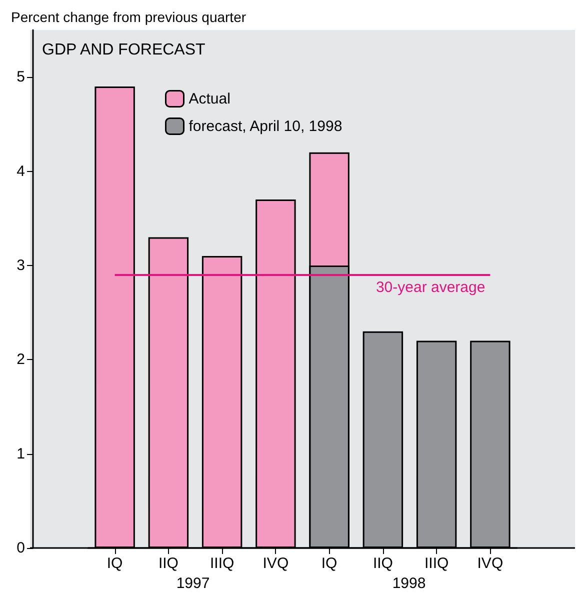 The width and height of the screenshot is (581, 597). What do you see at coordinates (20, 77) in the screenshot?
I see `y-tick-label: 5` at bounding box center [20, 77].